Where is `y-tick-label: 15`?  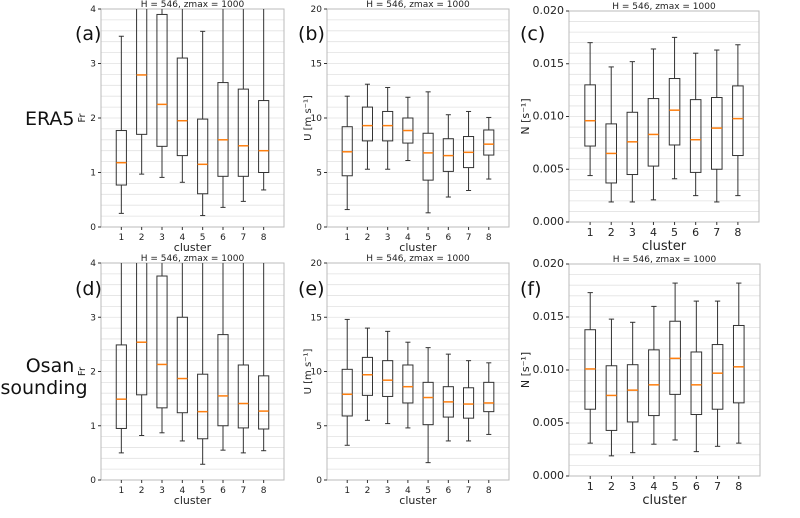 y-tick-label: 15 is located at coordinates (316, 65).